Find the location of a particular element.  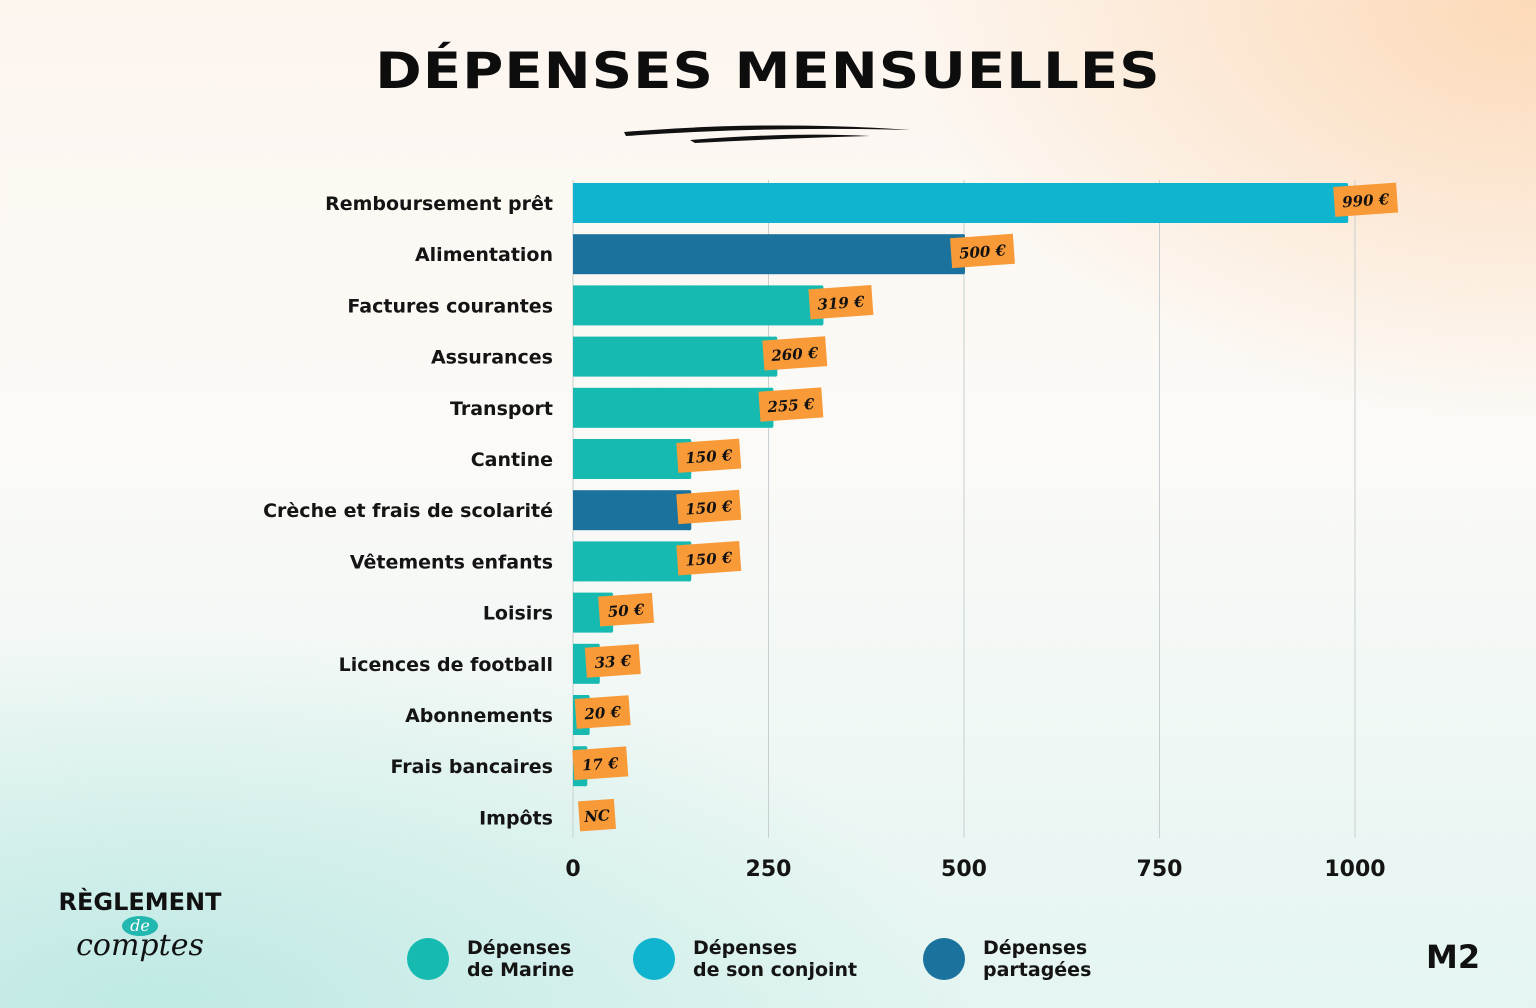

legend-marine-swatch is located at coordinates (428, 959).